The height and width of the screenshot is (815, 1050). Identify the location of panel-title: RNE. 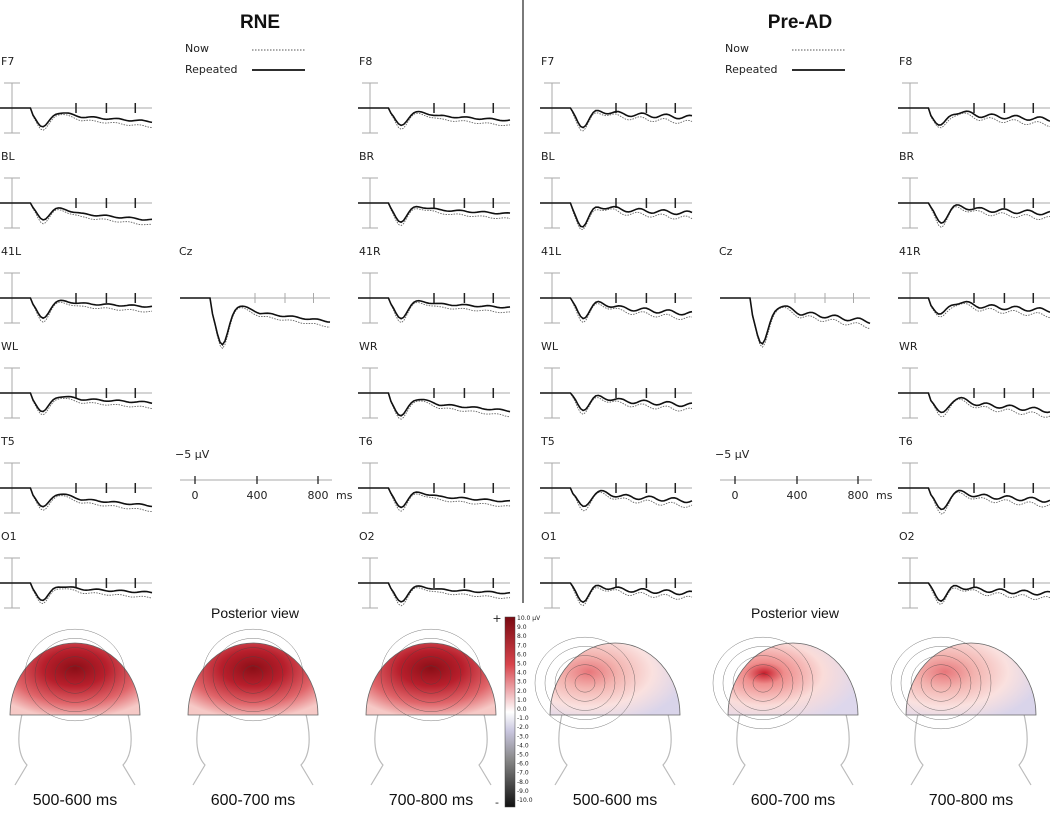
(260, 22).